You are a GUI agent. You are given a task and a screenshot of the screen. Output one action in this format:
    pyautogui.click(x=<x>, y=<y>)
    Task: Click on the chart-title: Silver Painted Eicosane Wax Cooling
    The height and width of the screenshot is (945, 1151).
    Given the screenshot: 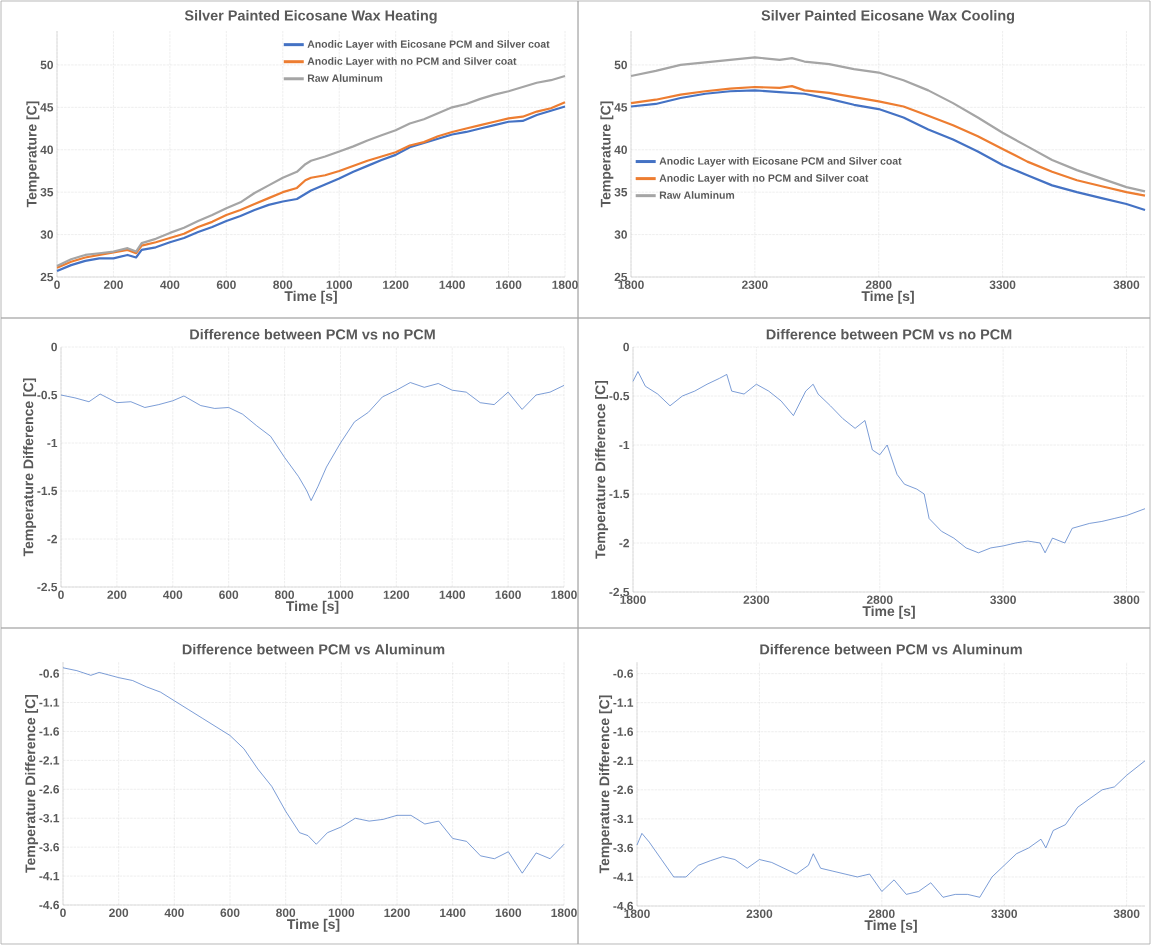 What is the action you would take?
    pyautogui.click(x=888, y=16)
    